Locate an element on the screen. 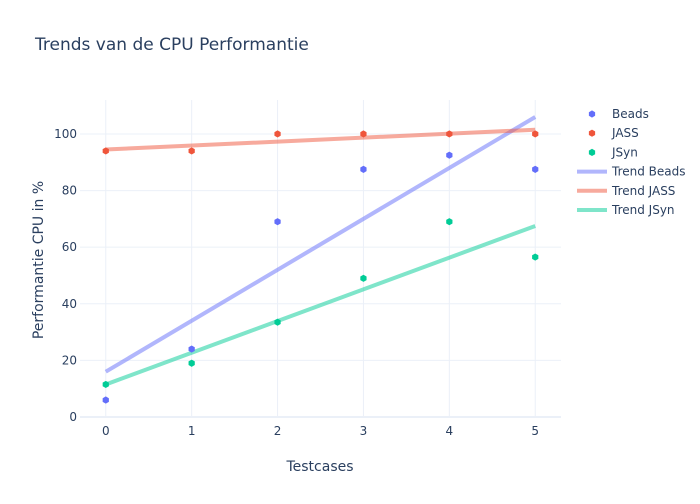 This screenshot has width=700, height=504. legend-item-jass: JASS is located at coordinates (613, 133).